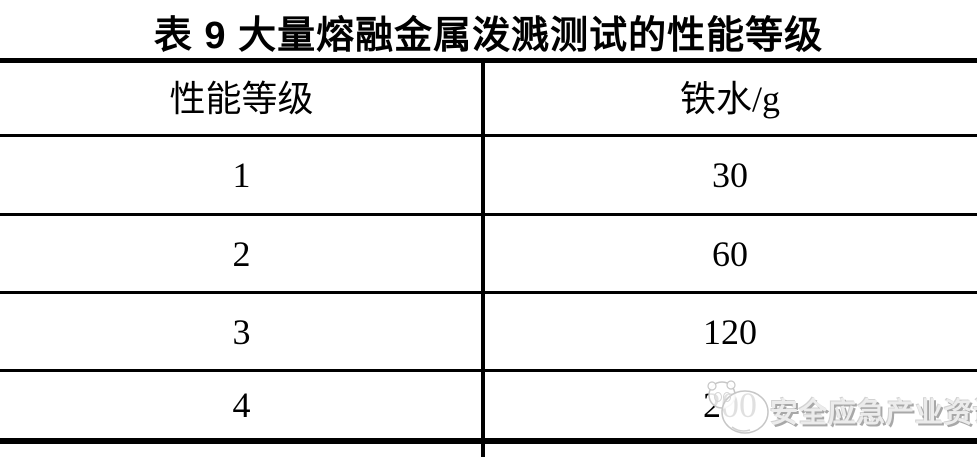 The height and width of the screenshot is (457, 977). What do you see at coordinates (241, 98) in the screenshot?
I see `column-header-grade: 性能等级` at bounding box center [241, 98].